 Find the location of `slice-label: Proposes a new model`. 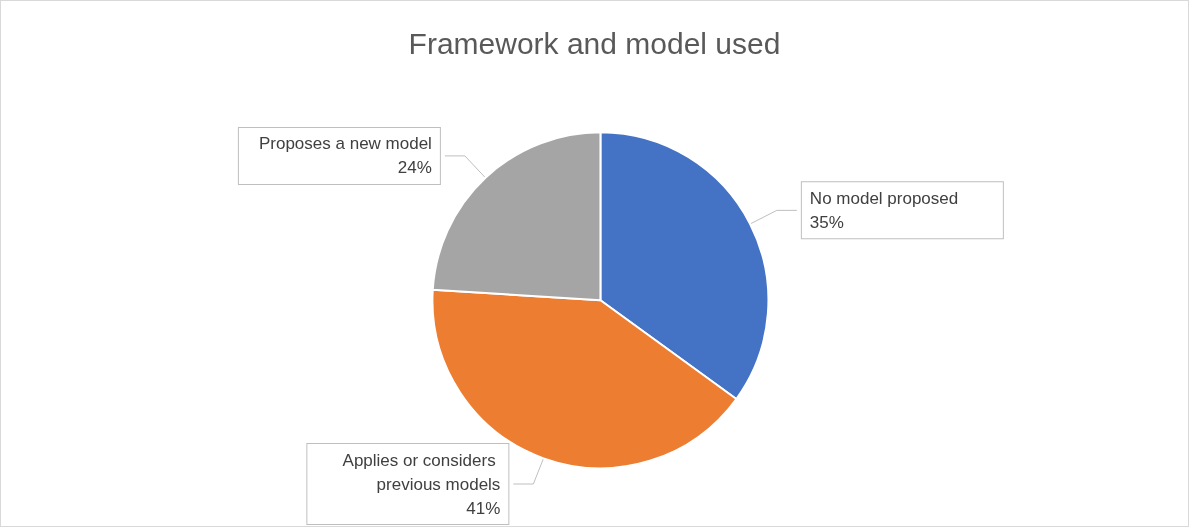

slice-label: Proposes a new model is located at coordinates (345, 144).